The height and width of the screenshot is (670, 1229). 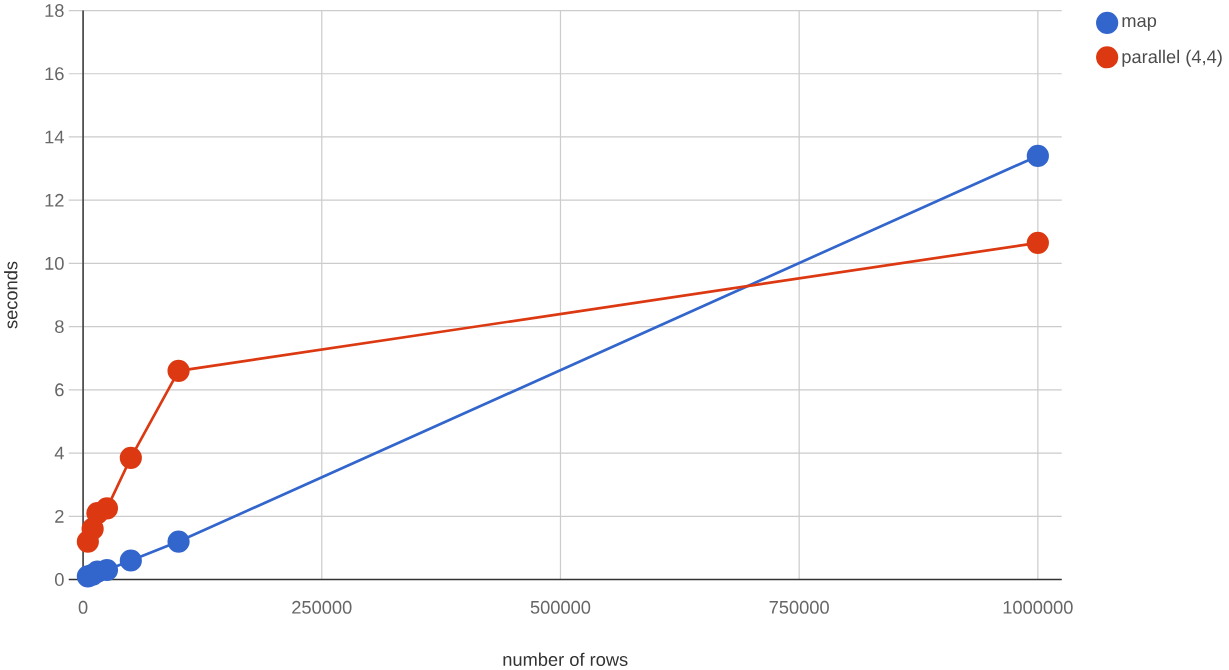 I want to click on y-tick-label: 16, so click(x=54, y=74).